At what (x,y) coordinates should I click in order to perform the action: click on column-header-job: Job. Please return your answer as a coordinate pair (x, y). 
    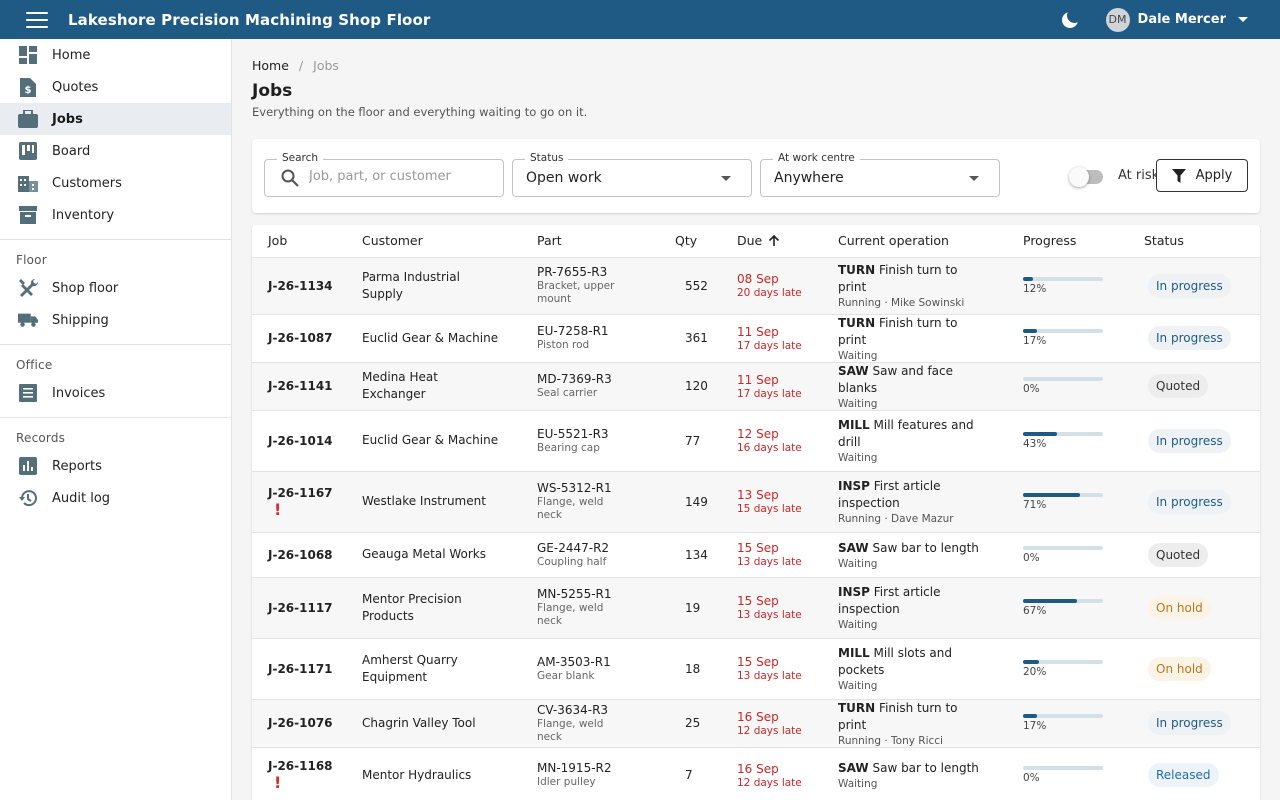
    Looking at the image, I should click on (307, 241).